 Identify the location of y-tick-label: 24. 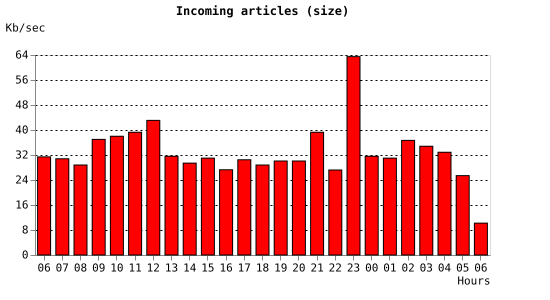
(22, 180).